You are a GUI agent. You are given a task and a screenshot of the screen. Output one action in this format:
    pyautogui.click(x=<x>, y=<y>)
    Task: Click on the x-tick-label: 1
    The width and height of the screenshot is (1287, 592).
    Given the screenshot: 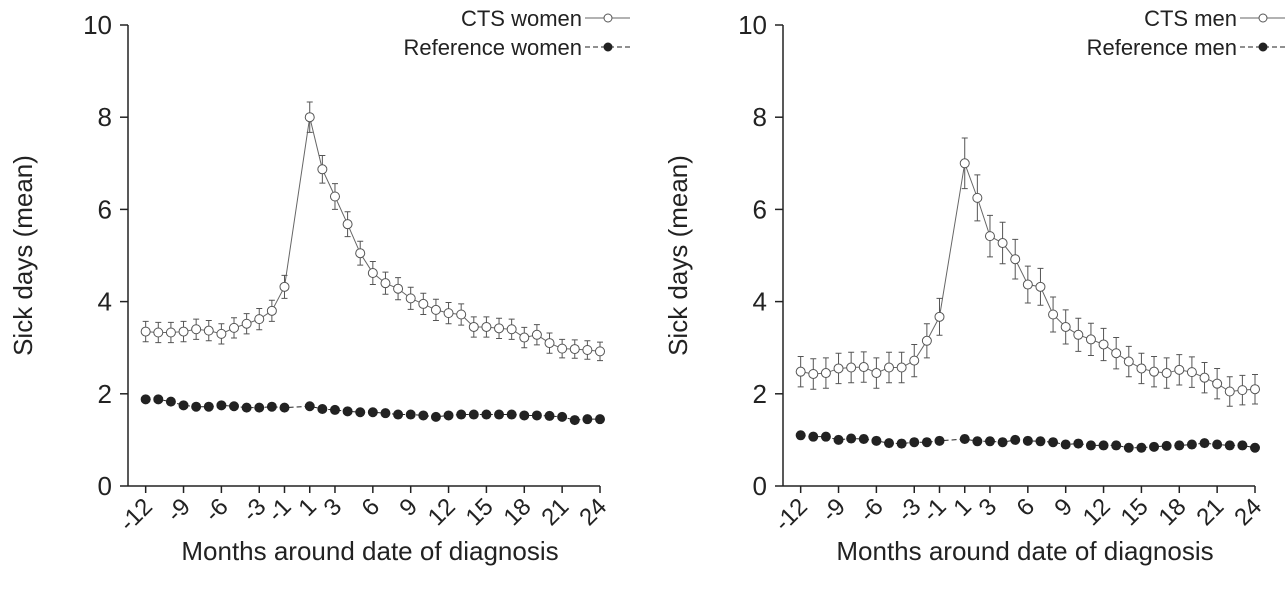 What is the action you would take?
    pyautogui.click(x=307, y=507)
    